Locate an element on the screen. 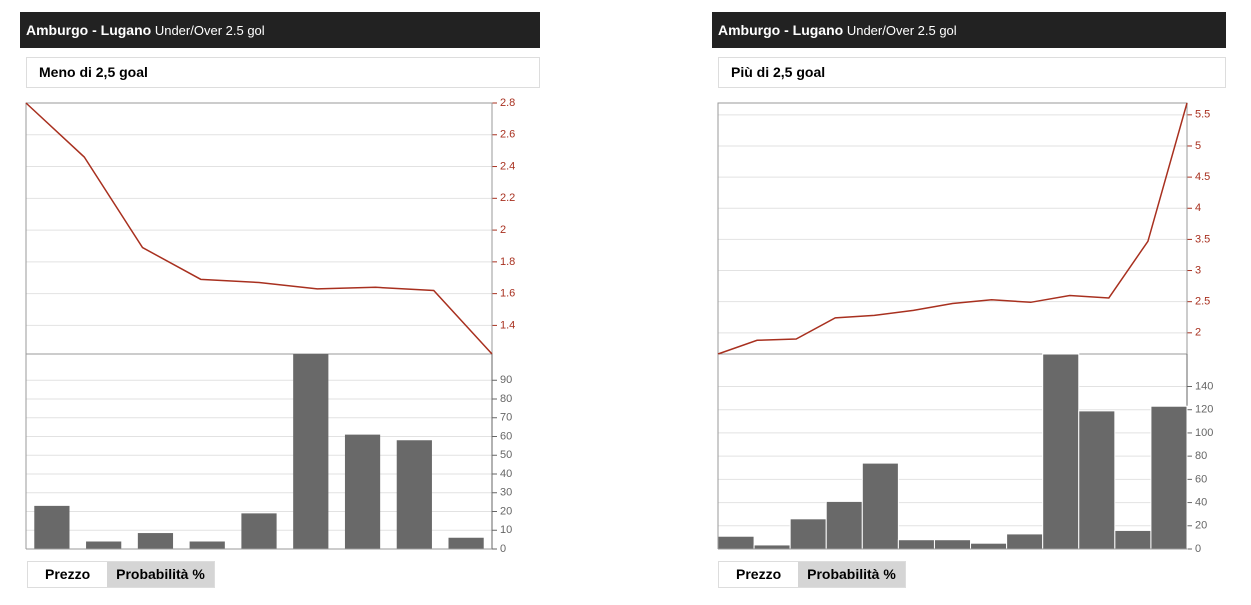  y-tick-label: 90 is located at coordinates (506, 380).